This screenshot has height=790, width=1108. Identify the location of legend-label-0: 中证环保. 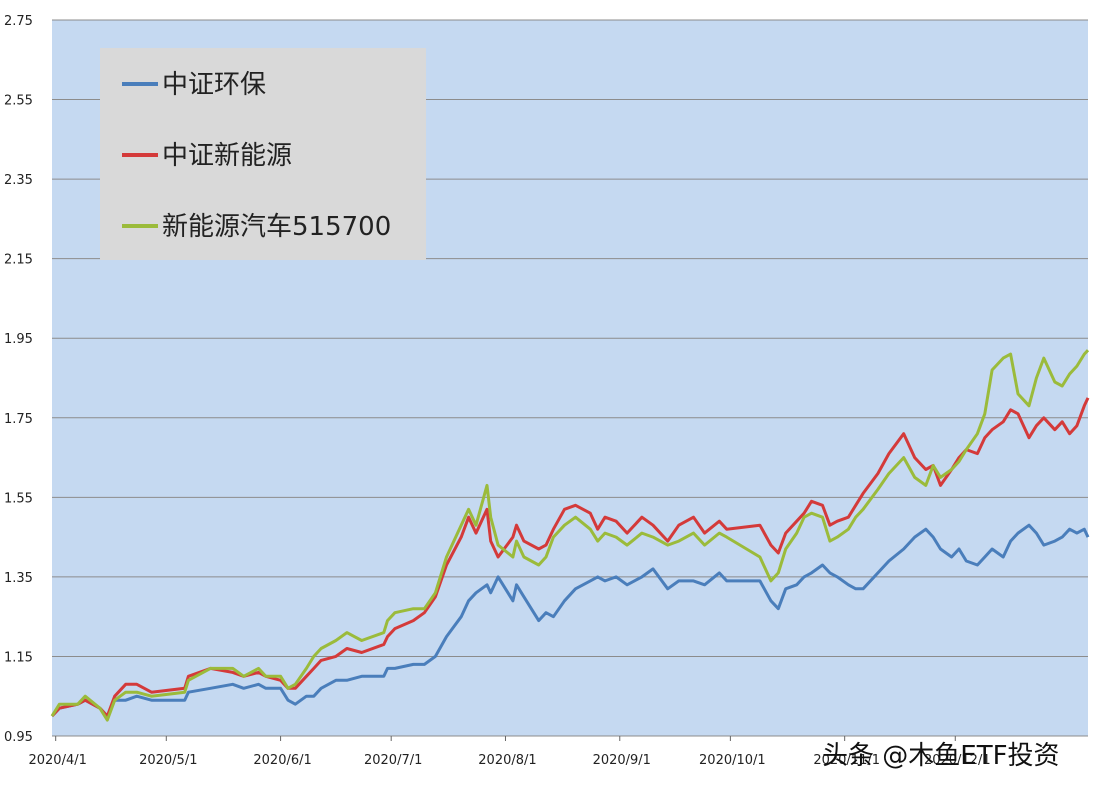
(214, 85).